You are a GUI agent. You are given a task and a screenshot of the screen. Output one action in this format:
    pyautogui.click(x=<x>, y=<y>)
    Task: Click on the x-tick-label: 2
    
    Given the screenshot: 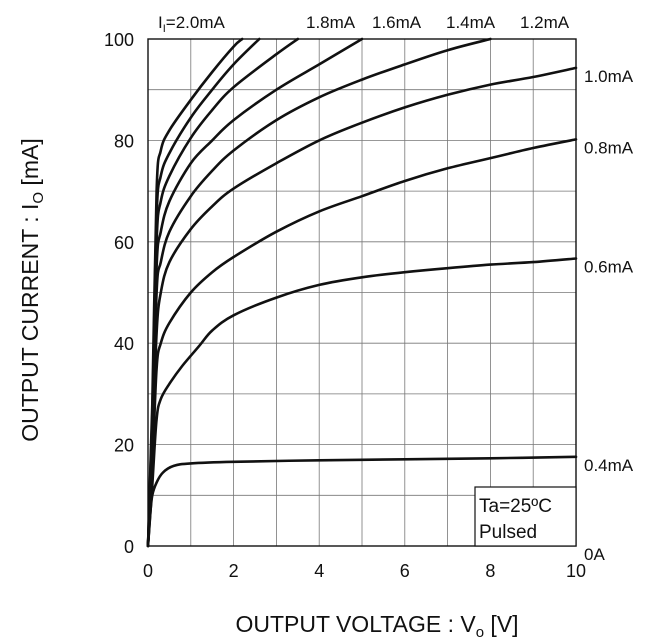 What is the action you would take?
    pyautogui.click(x=234, y=571)
    